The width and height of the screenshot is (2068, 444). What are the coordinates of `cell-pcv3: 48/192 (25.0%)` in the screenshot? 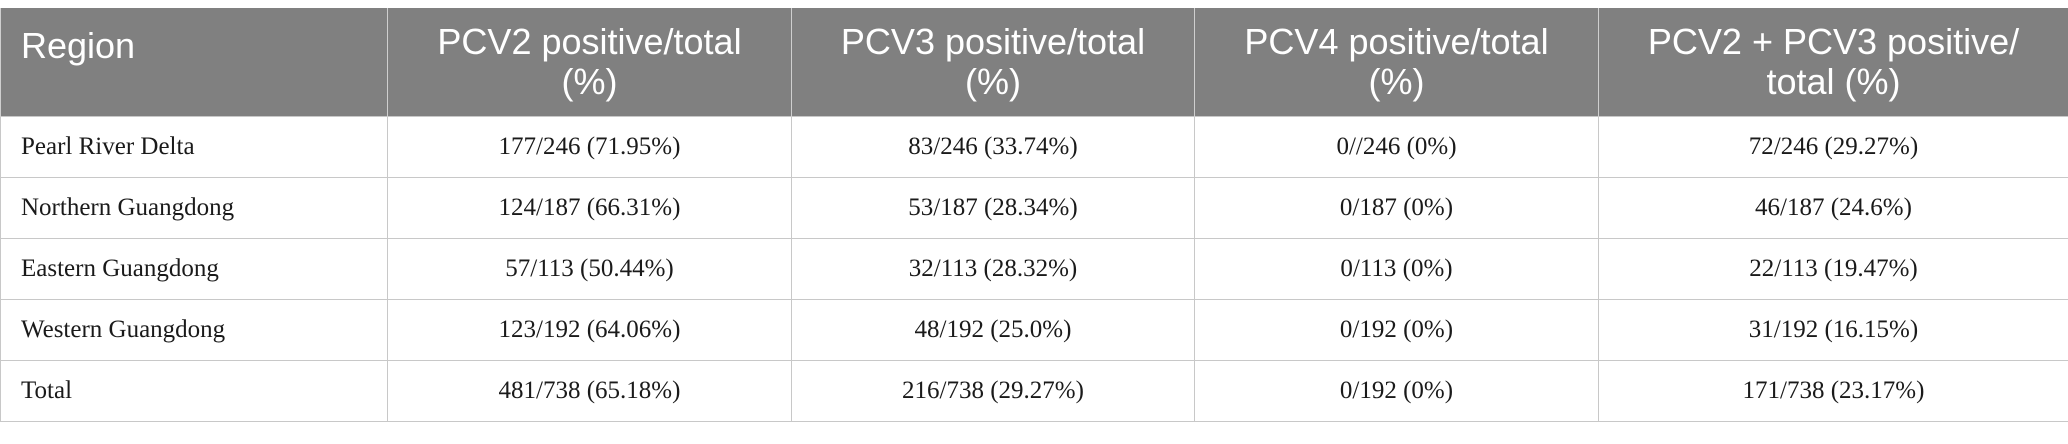 It's located at (993, 329).